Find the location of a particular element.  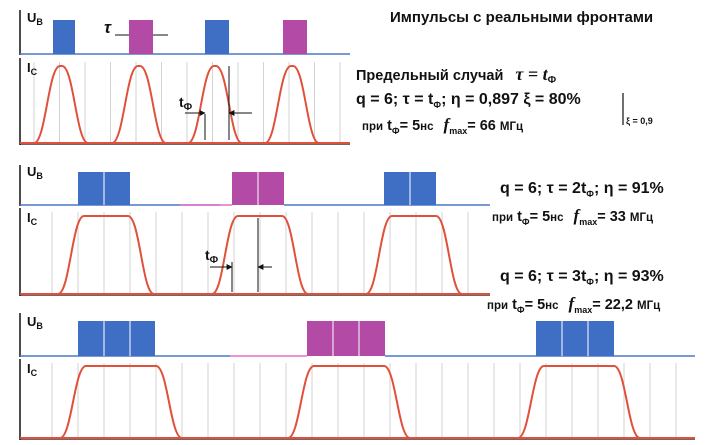

pulse-1b is located at coordinates (141, 37).